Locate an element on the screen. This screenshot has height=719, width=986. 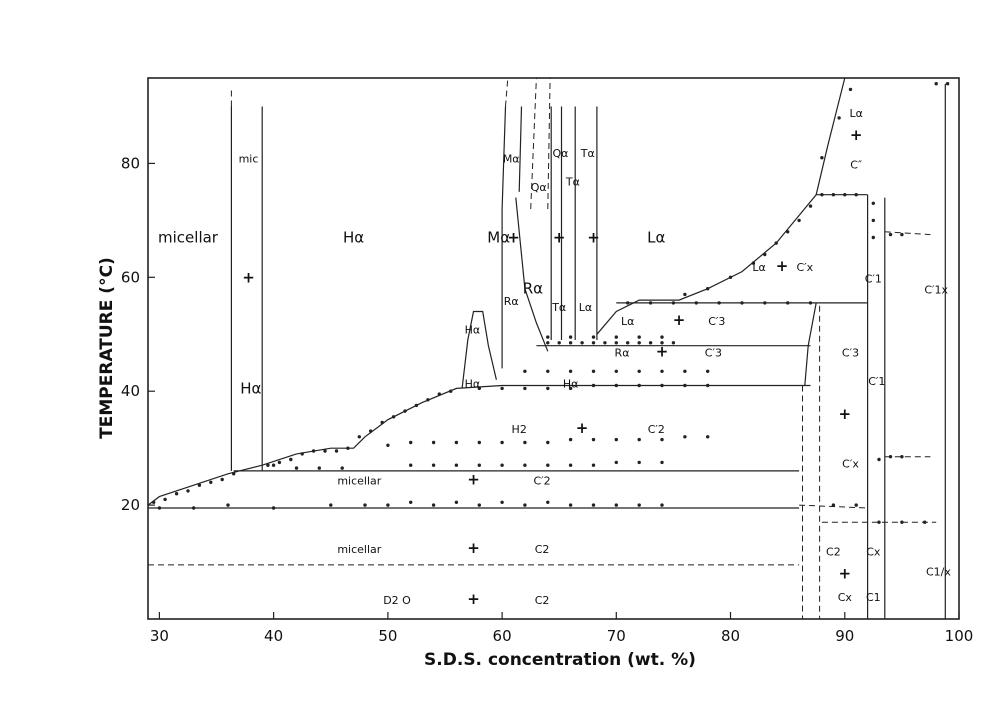
region-label-26: H2 is located at coordinates (519, 429).